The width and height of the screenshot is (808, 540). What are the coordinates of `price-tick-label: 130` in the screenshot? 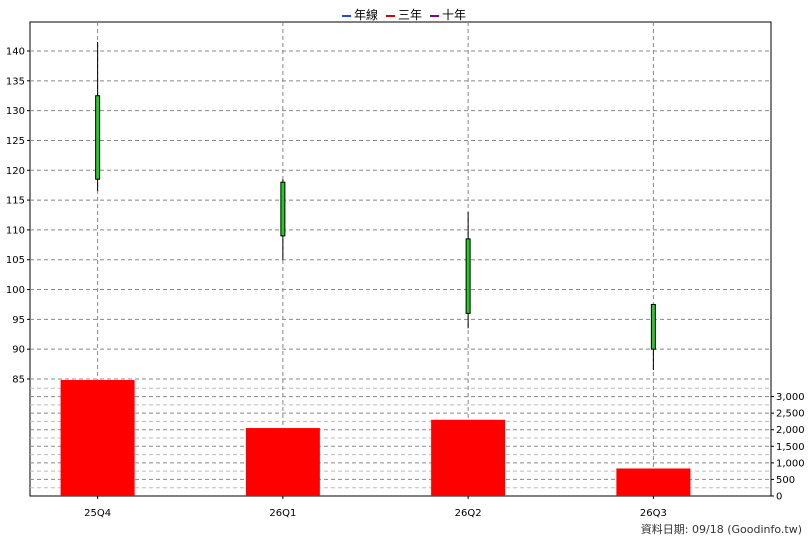 It's located at (15, 111).